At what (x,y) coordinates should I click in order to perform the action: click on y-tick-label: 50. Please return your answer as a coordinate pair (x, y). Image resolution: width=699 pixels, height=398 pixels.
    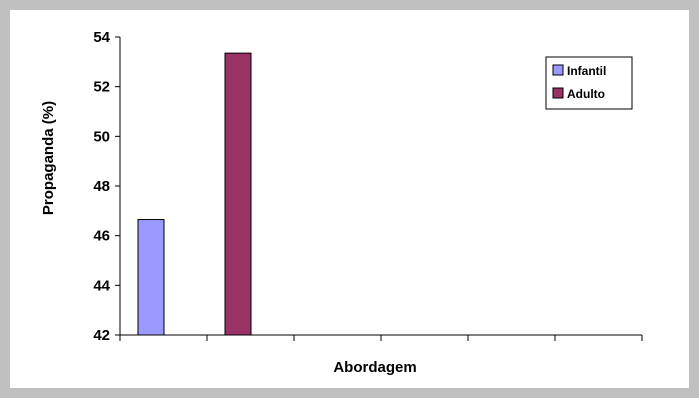
    Looking at the image, I should click on (101, 136).